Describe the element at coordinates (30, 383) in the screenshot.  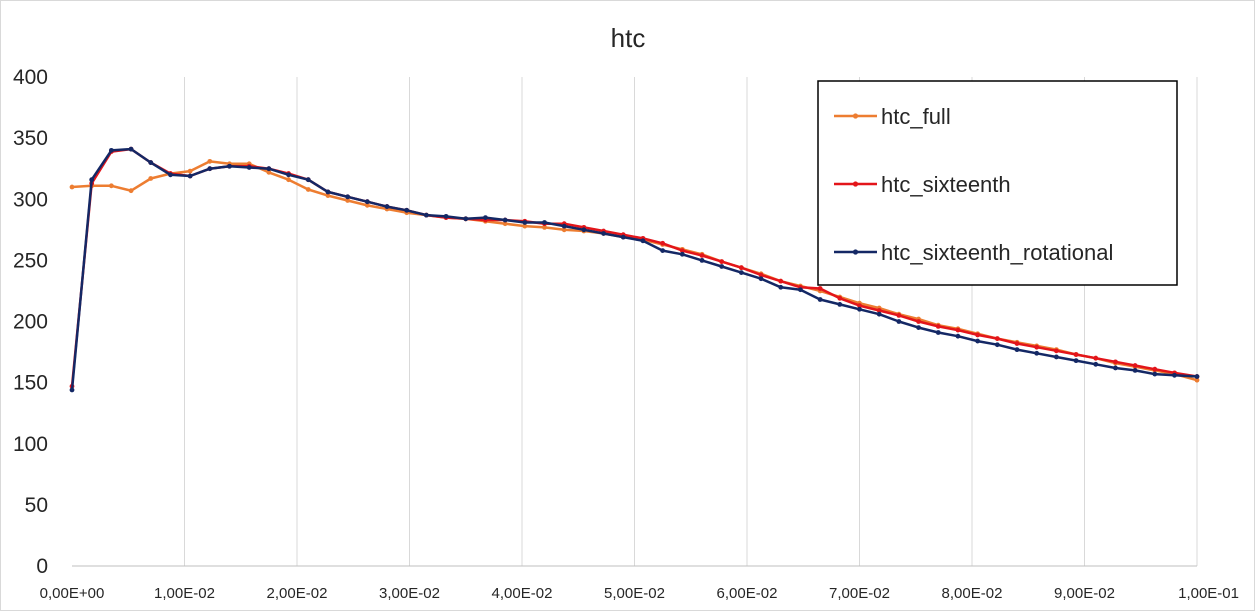
I see `y-tick-label: 150` at that location.